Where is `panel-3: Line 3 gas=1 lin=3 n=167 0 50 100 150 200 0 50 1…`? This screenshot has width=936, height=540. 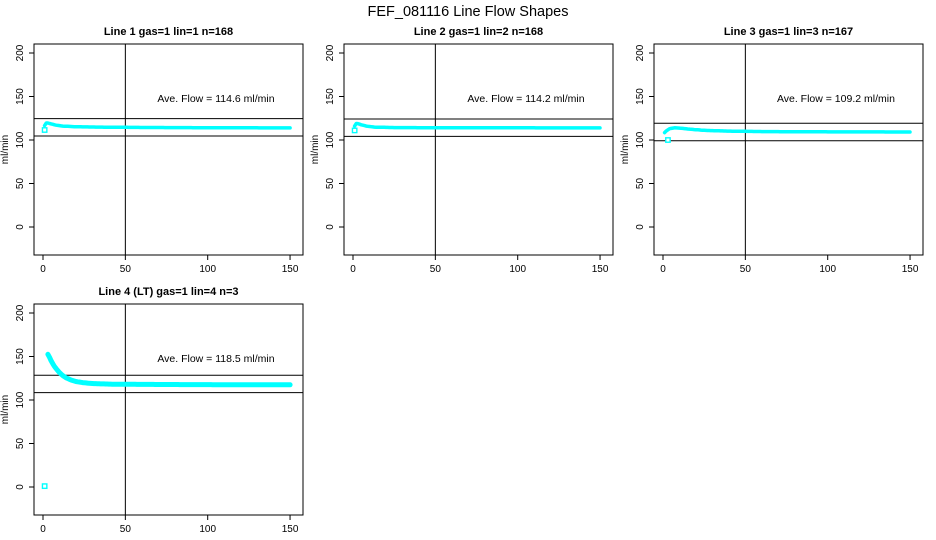
panel-3: Line 3 gas=1 lin=3 n=167 0 50 100 150 200 0 50 1… is located at coordinates (772, 150).